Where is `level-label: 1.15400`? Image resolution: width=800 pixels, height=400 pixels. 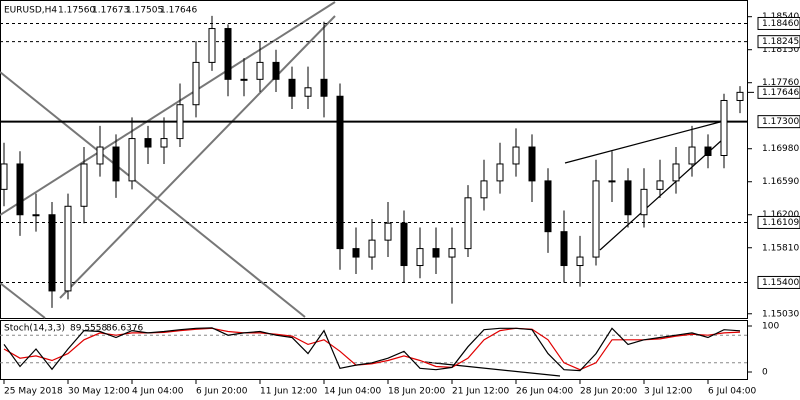 level-label: 1.15400 is located at coordinates (780, 283).